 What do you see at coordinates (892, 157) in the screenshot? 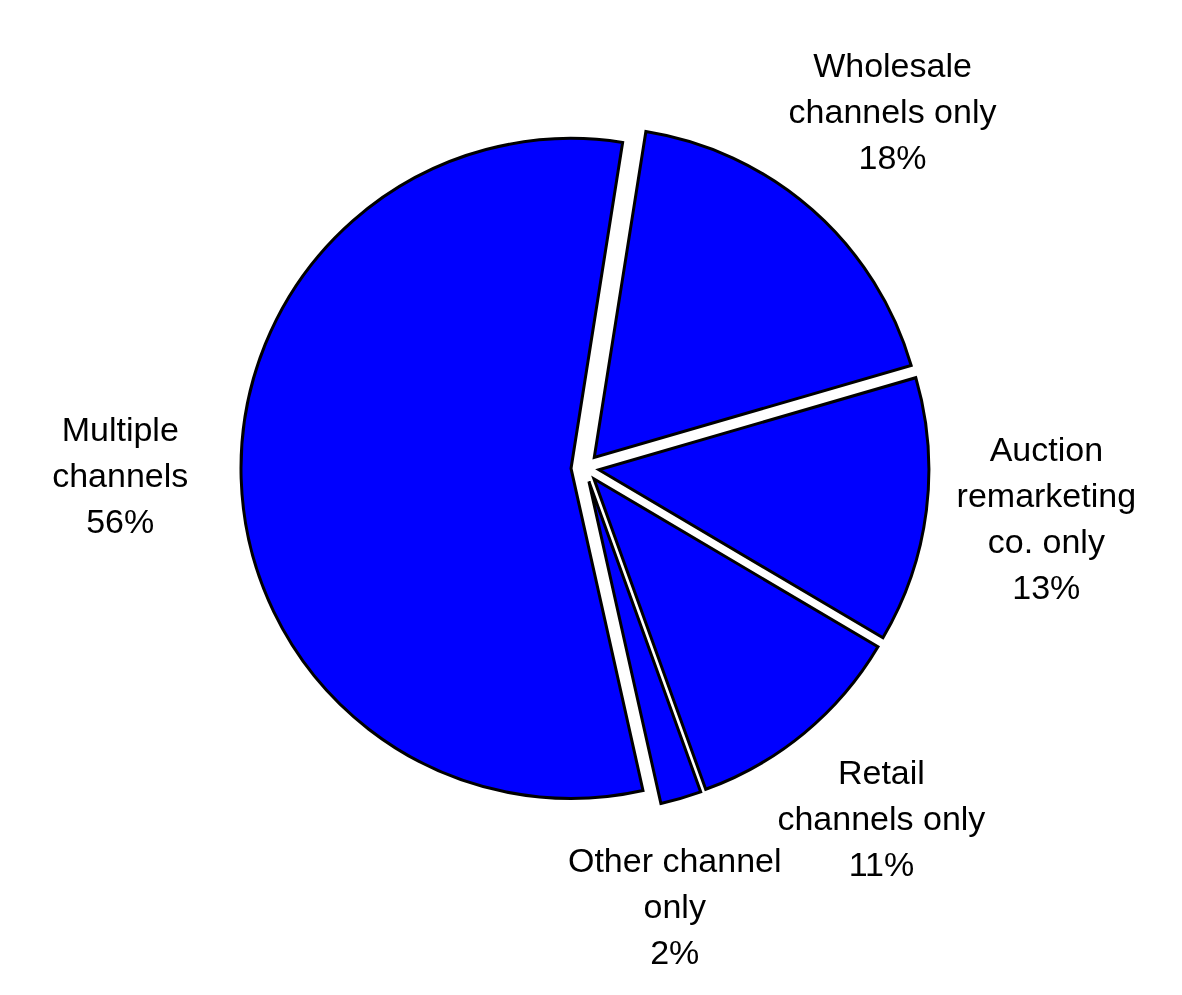
I see `data-label: 18%` at bounding box center [892, 157].